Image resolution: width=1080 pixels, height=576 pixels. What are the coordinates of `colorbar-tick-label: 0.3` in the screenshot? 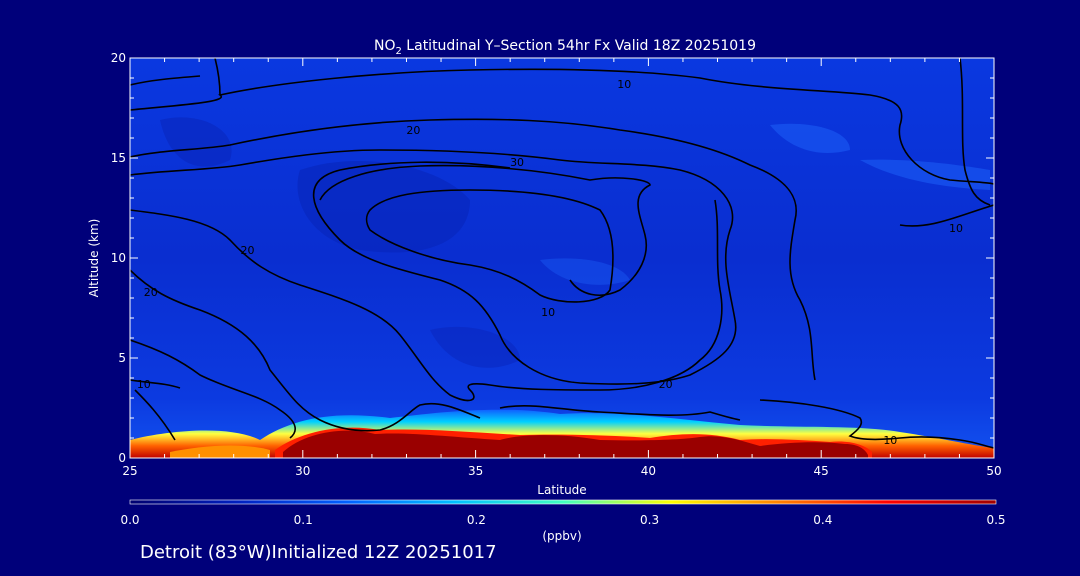 It's located at (649, 520).